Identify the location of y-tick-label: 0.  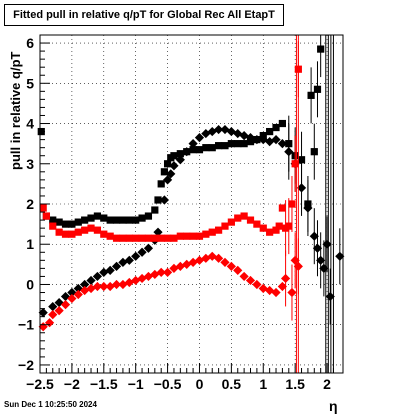
(30, 284).